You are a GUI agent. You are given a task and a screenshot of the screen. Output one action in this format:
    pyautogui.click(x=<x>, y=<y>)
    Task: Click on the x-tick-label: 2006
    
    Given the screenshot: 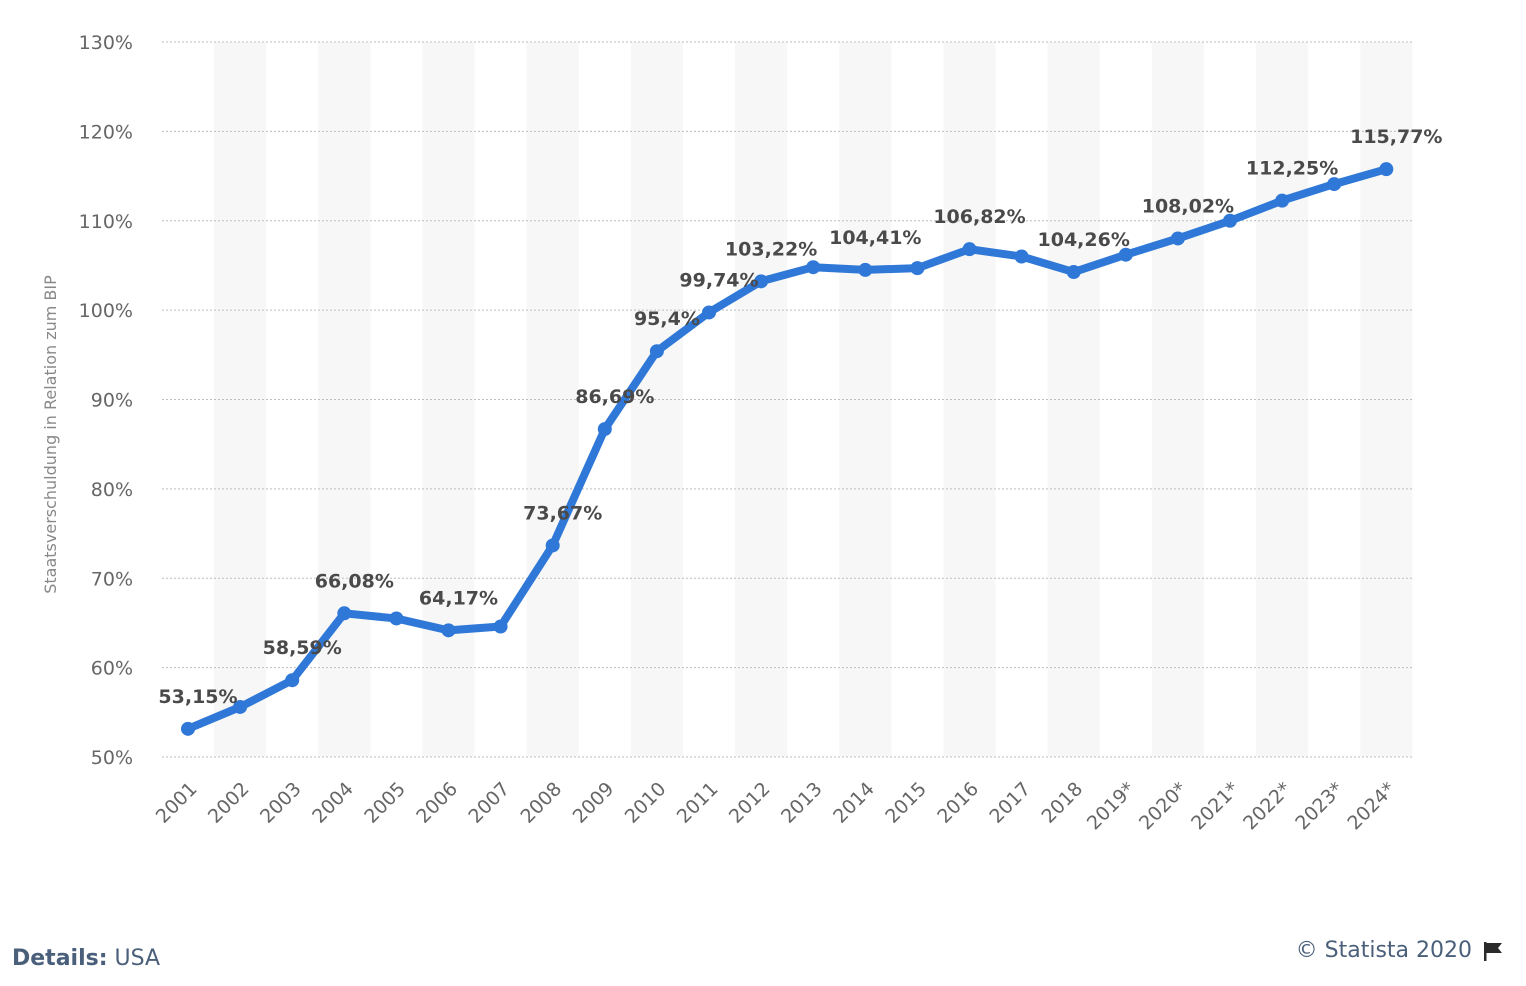 What is the action you would take?
    pyautogui.click(x=437, y=803)
    